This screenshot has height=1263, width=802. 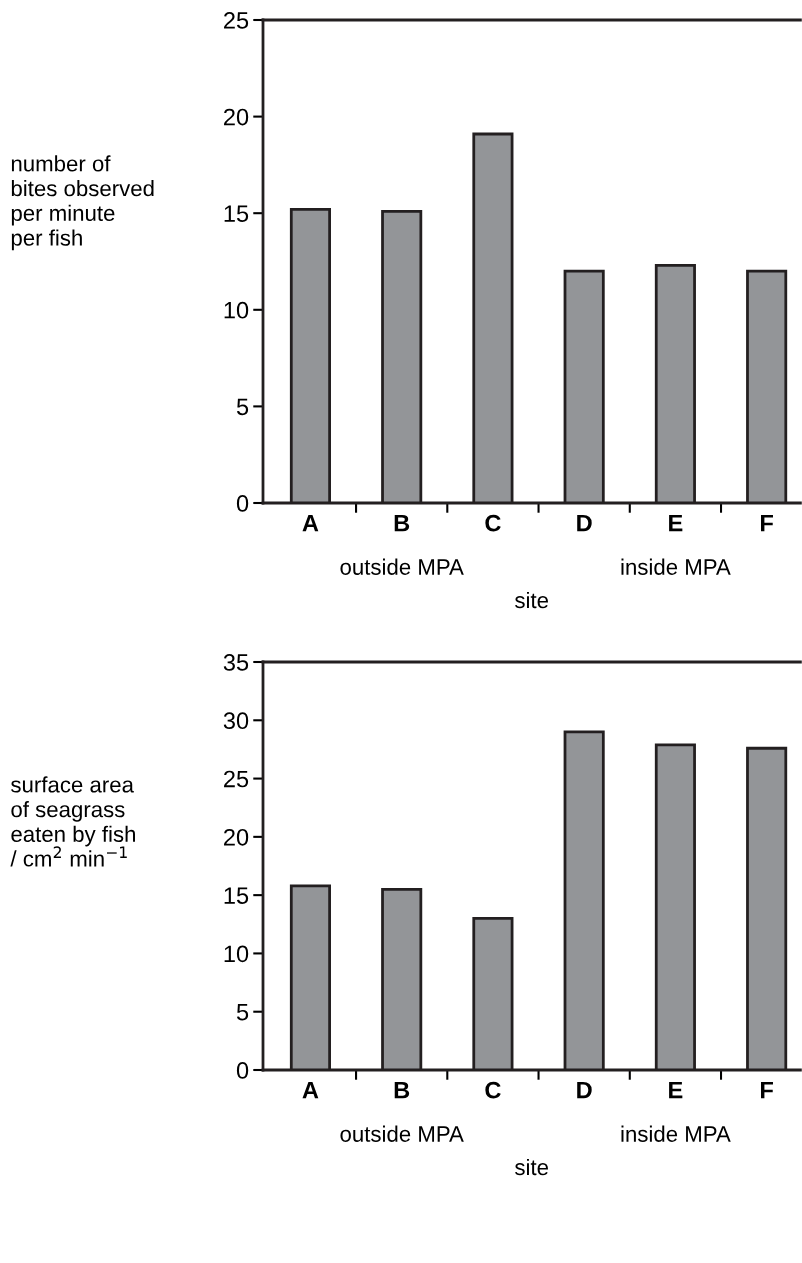 I want to click on y-axis-title: surface area of seagrass eaten by fish / cm$^{2}$ min$^{−1}$, so click(x=72, y=821).